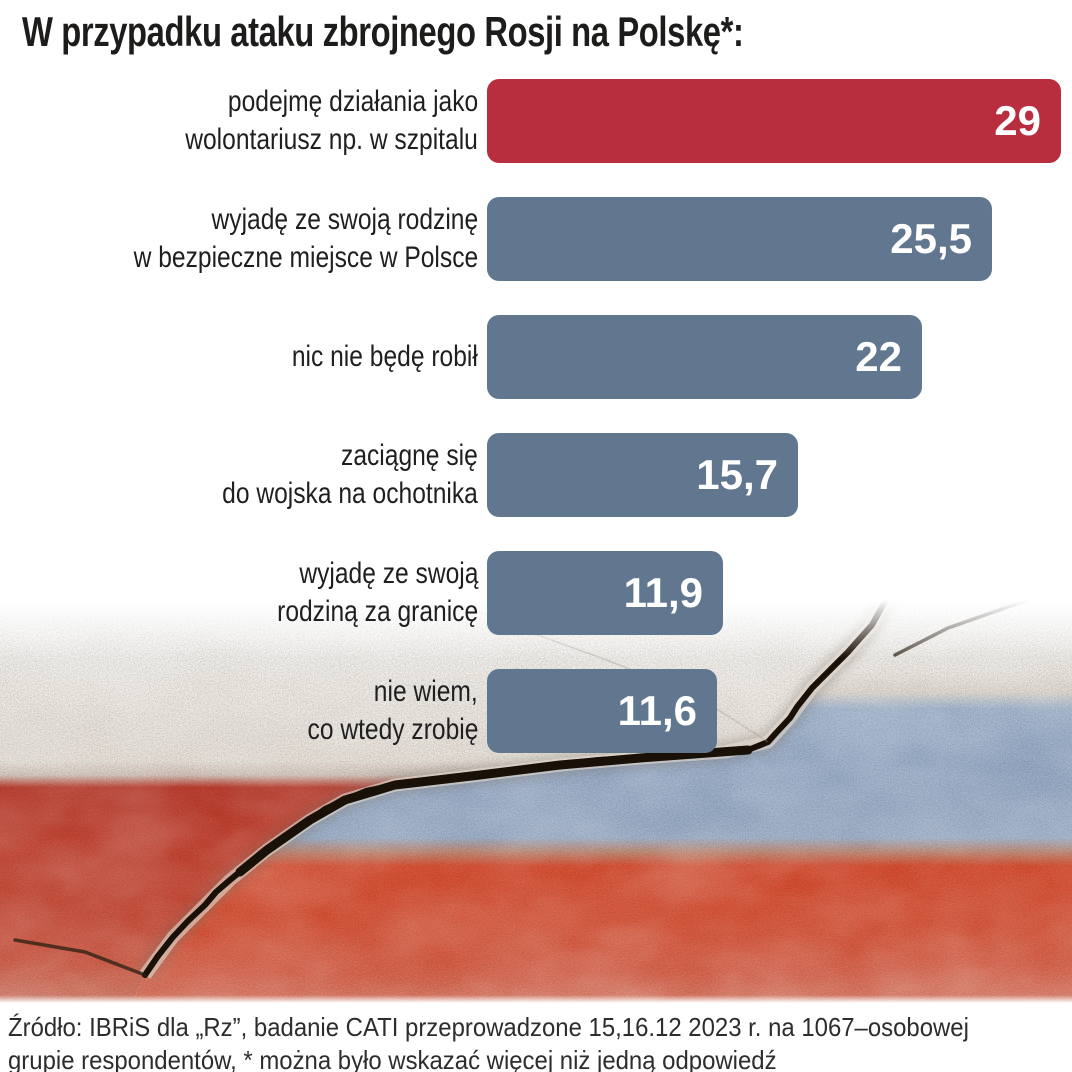 This screenshot has height=1072, width=1072. What do you see at coordinates (377, 611) in the screenshot?
I see `bar-label-line: rodziną za granicę` at bounding box center [377, 611].